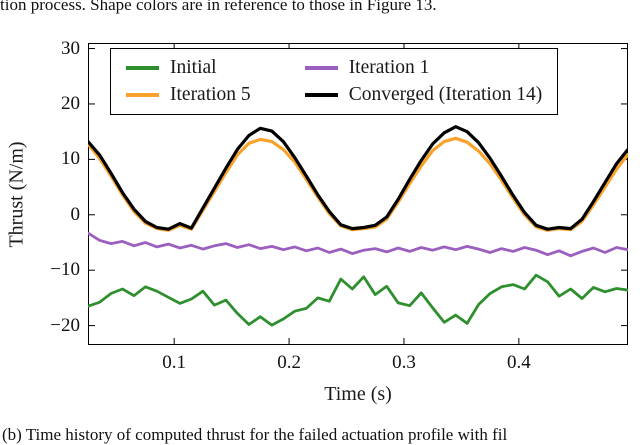 The height and width of the screenshot is (445, 640). Describe the element at coordinates (70, 48) in the screenshot. I see `y-tick-label: 30` at that location.